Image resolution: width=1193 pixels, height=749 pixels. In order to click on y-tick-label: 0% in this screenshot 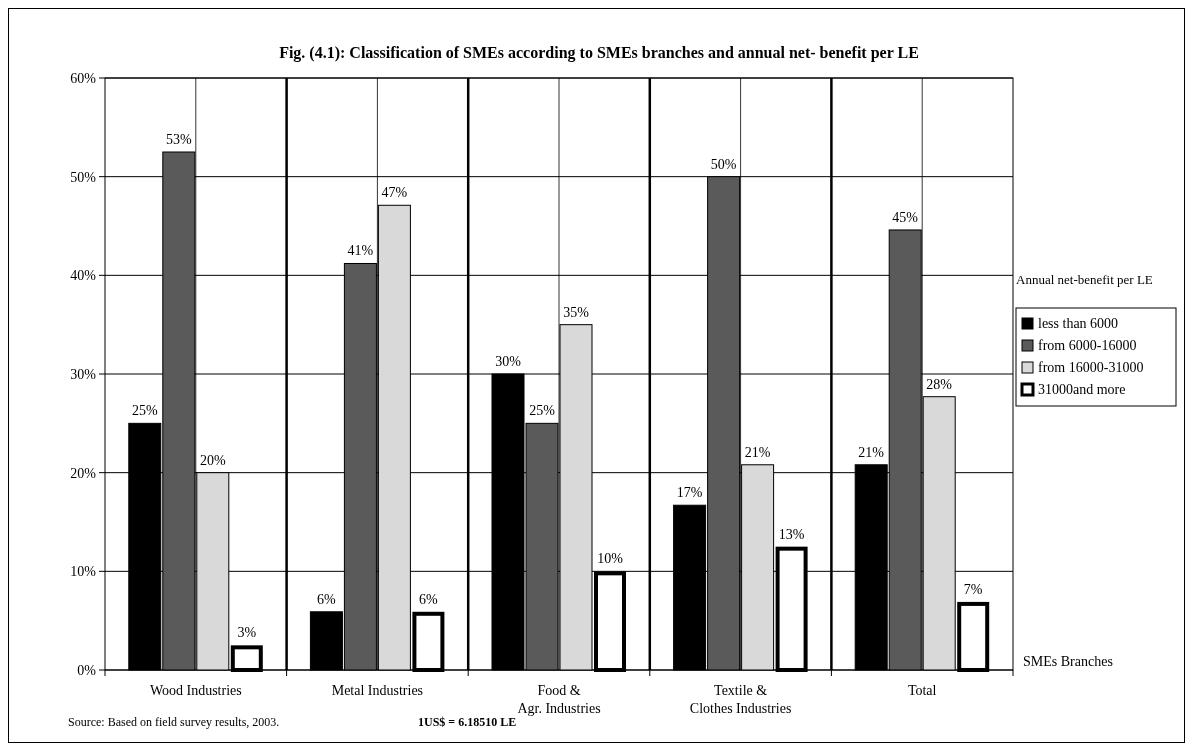, I will do `click(87, 670)`.